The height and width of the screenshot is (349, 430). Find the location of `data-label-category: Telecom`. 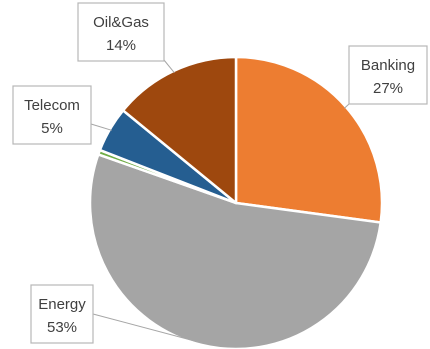

data-label-category: Telecom is located at coordinates (52, 105).